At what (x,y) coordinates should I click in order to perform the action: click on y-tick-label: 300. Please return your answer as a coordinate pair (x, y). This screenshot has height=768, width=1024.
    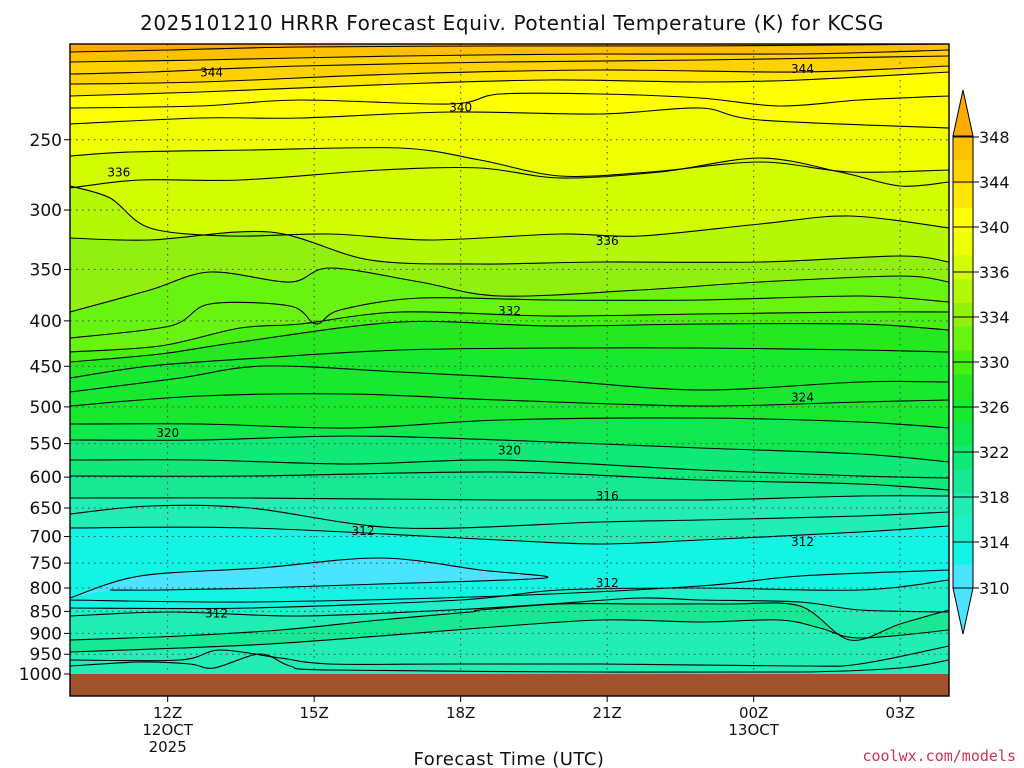
    Looking at the image, I should click on (46, 211).